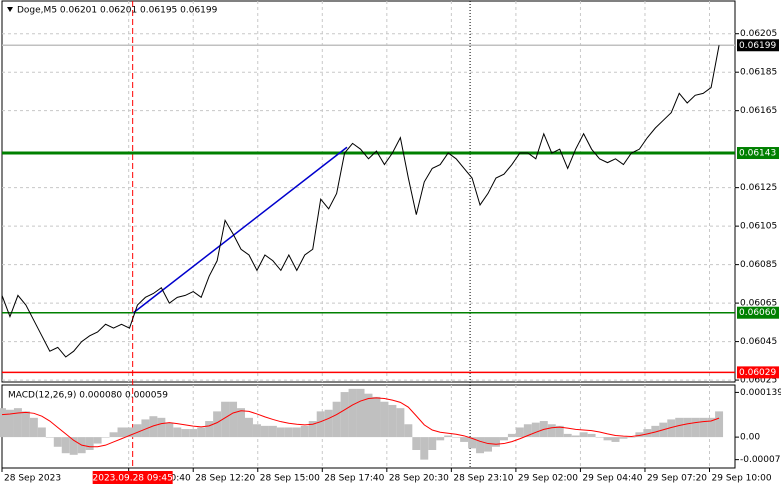  I want to click on x-tick-label: 28 Sep 20:30, so click(419, 479).